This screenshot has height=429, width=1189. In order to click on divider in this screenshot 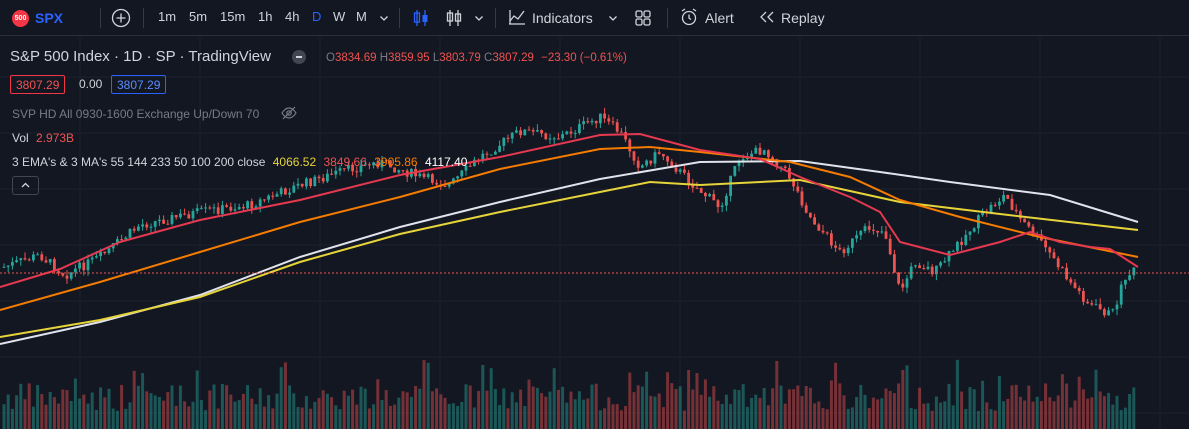, I will do `click(667, 18)`.